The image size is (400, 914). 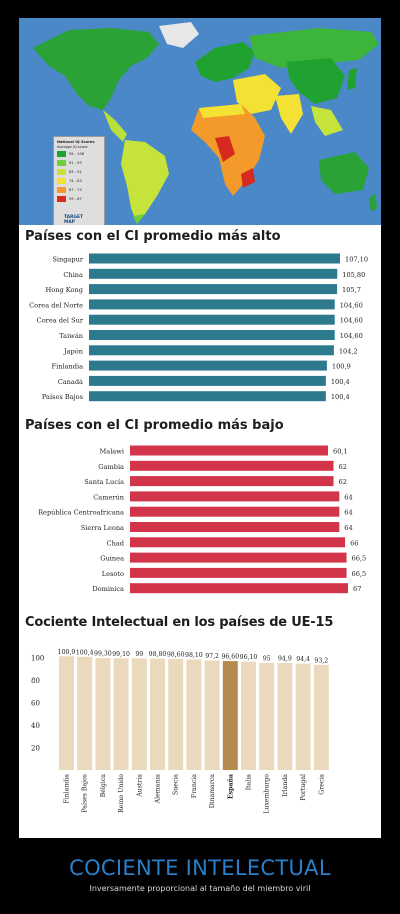 I want to click on x-category-label: Países Bajos, so click(x=85, y=793).